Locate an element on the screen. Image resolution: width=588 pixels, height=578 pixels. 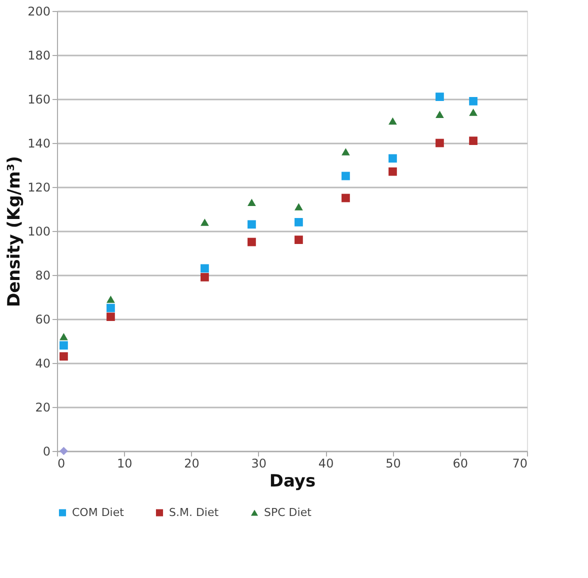
x-tick-label: 50 is located at coordinates (393, 463).